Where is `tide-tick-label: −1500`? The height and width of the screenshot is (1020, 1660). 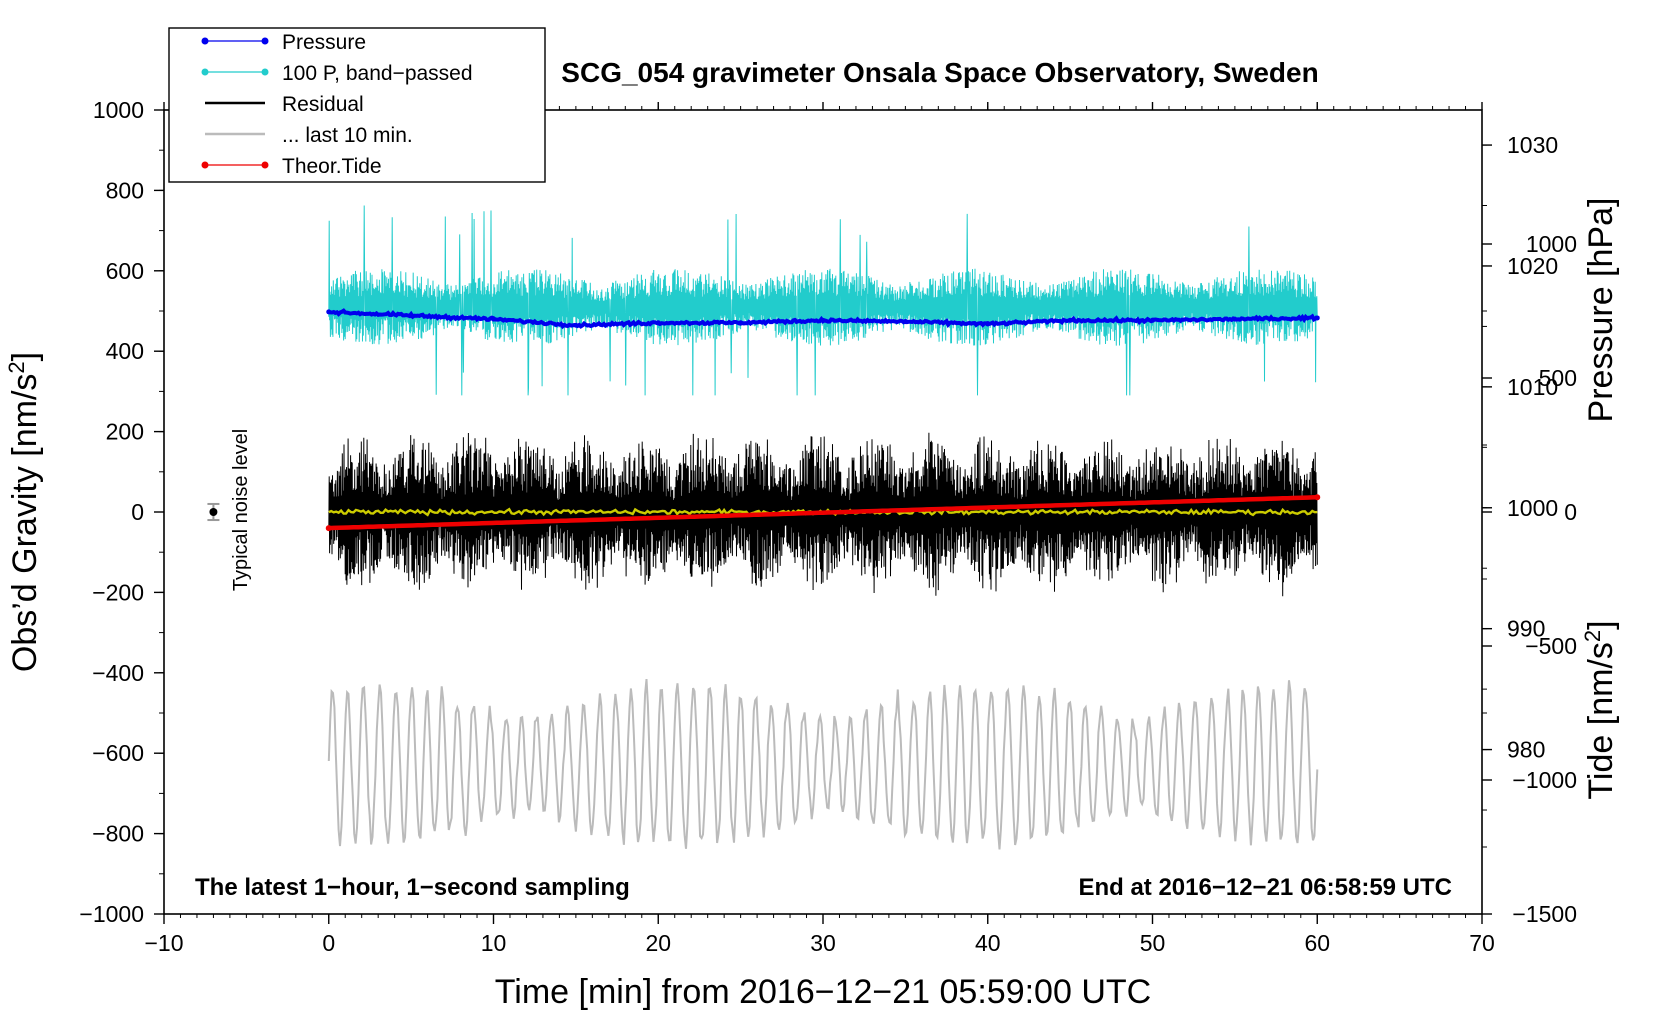
tide-tick-label: −1500 is located at coordinates (1544, 914).